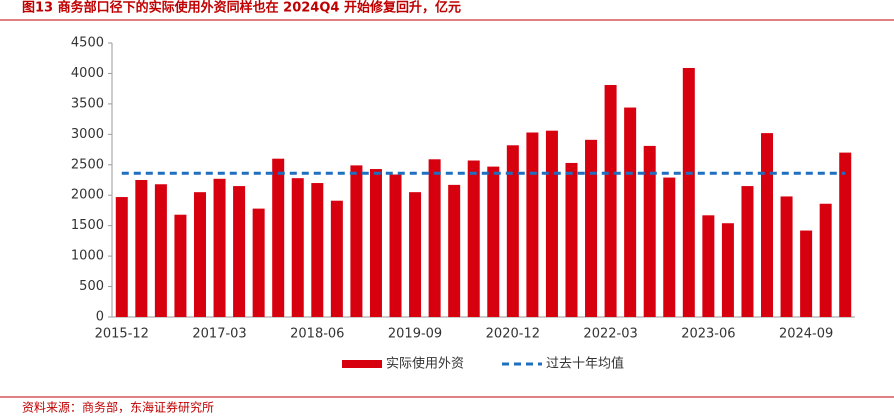 The image size is (894, 418). I want to click on chart-title: 图13 商务部口径下的实际使用外资同样也在 2024Q4 开始修复回升，亿元, so click(241, 8).